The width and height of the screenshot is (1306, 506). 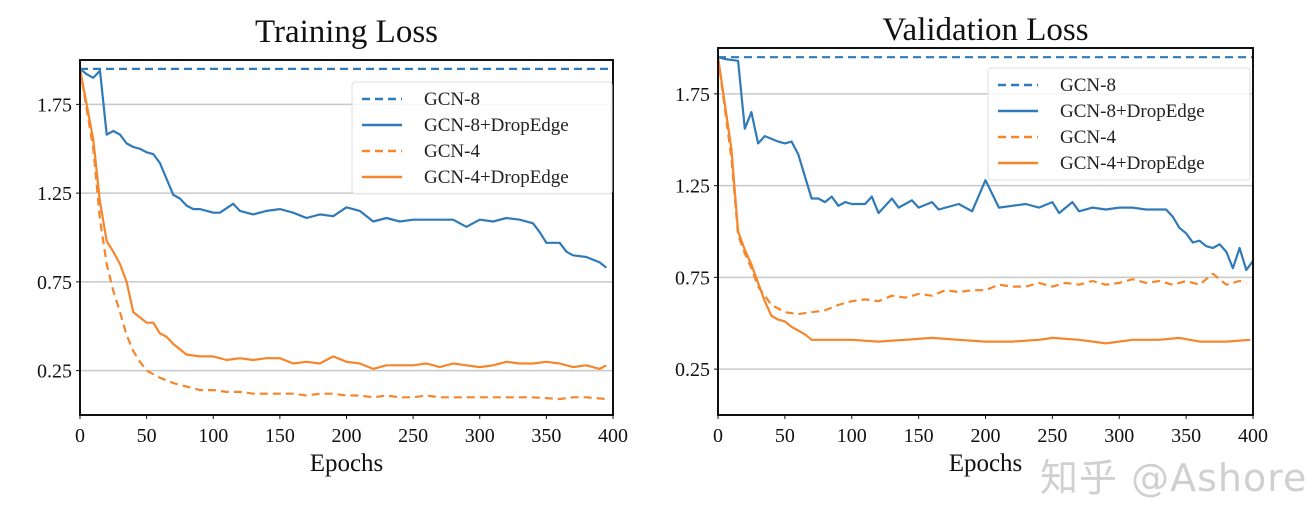 What do you see at coordinates (346, 32) in the screenshot?
I see `chart-title: Training Loss` at bounding box center [346, 32].